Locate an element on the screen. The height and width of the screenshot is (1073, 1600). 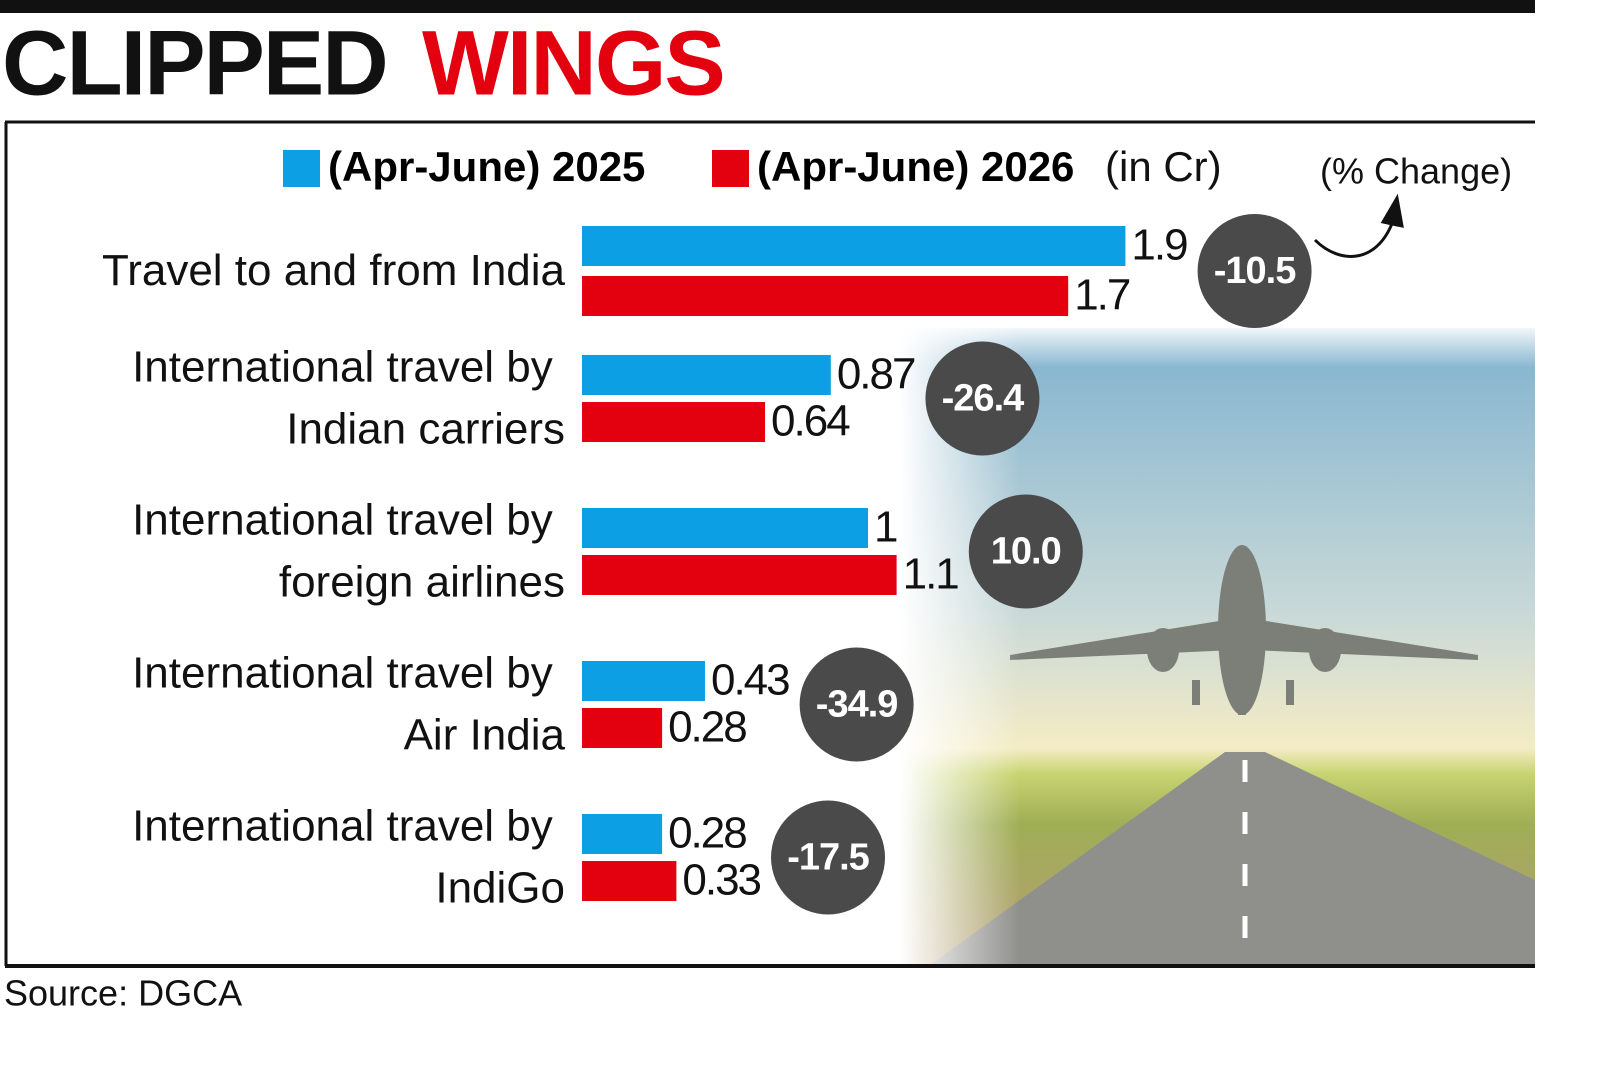
value-label: 0.33 is located at coordinates (721, 880).